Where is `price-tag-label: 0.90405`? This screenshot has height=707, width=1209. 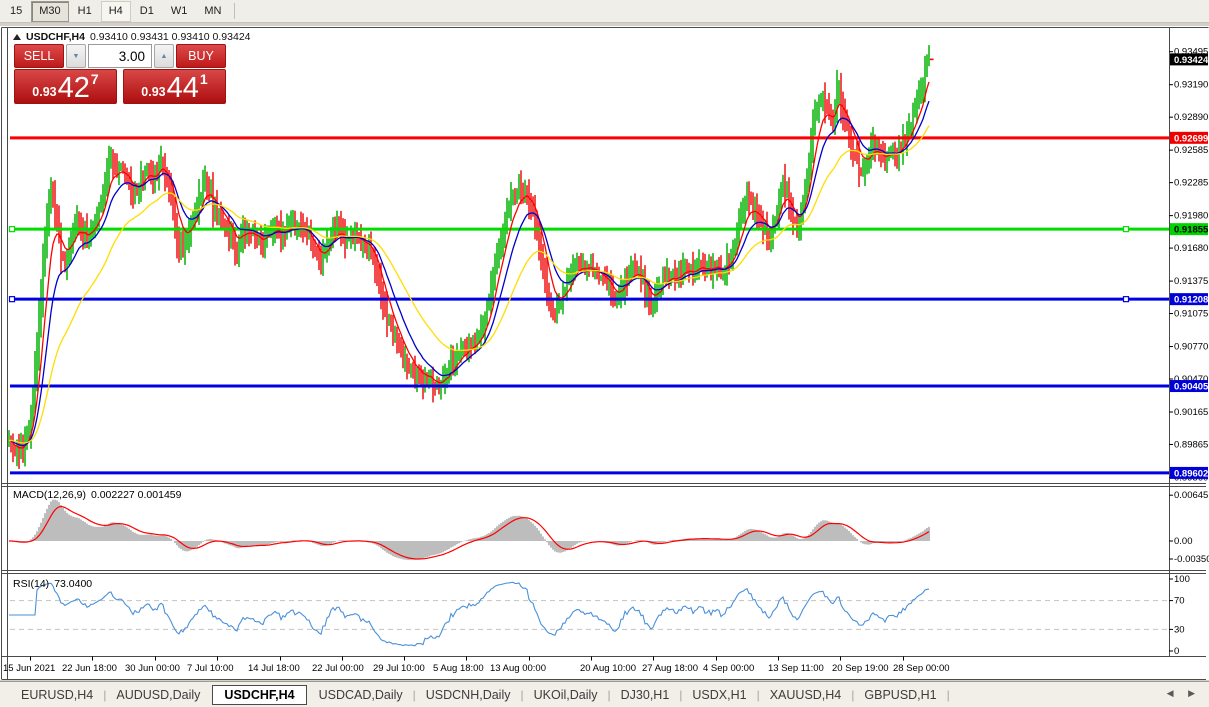 price-tag-label: 0.90405 is located at coordinates (1191, 387).